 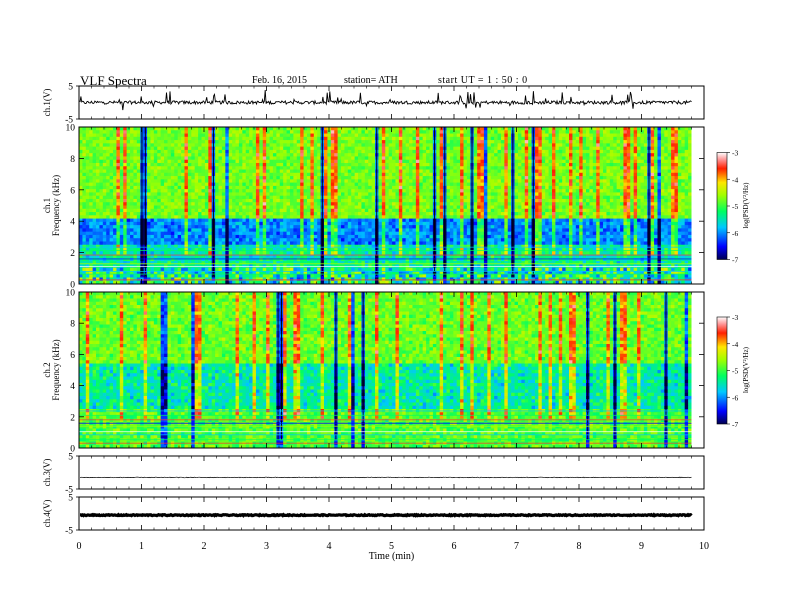 What do you see at coordinates (47, 514) in the screenshot?
I see `y-axis-label: ch.4(V)` at bounding box center [47, 514].